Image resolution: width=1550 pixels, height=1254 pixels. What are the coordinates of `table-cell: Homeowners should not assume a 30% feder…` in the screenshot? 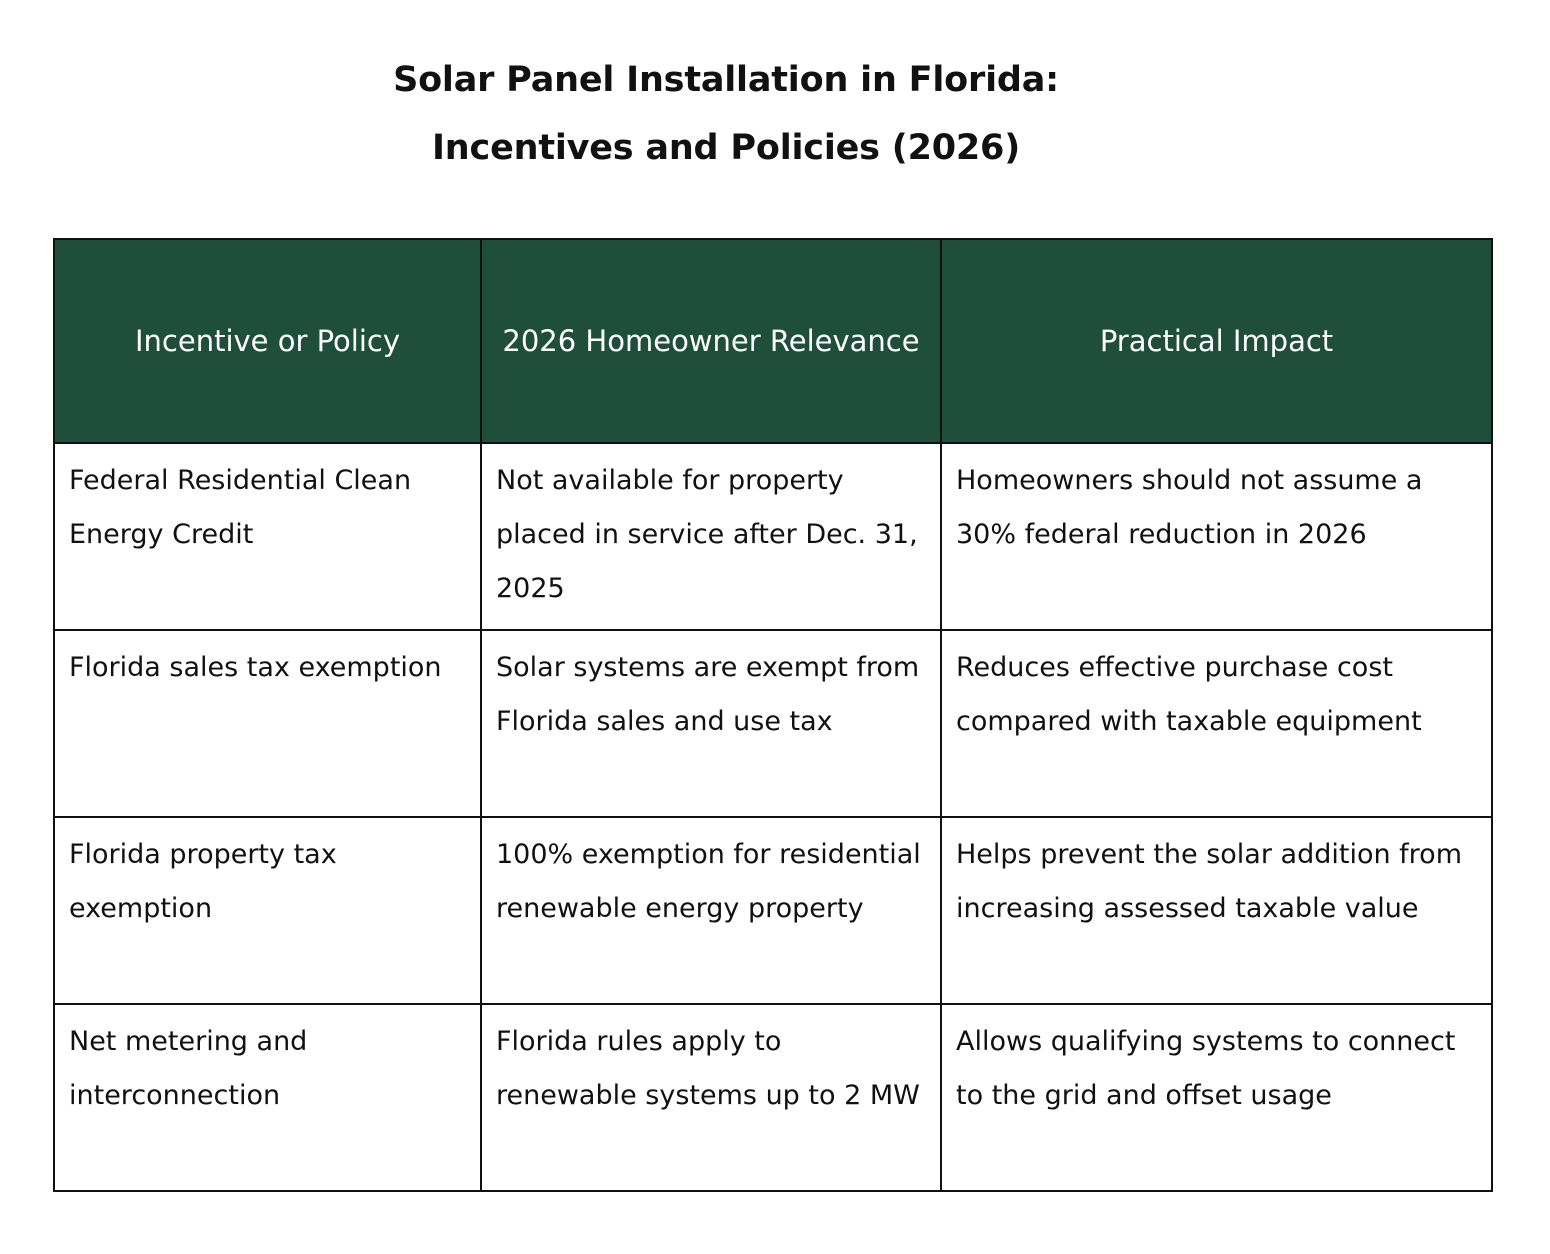 It's located at (1216, 536).